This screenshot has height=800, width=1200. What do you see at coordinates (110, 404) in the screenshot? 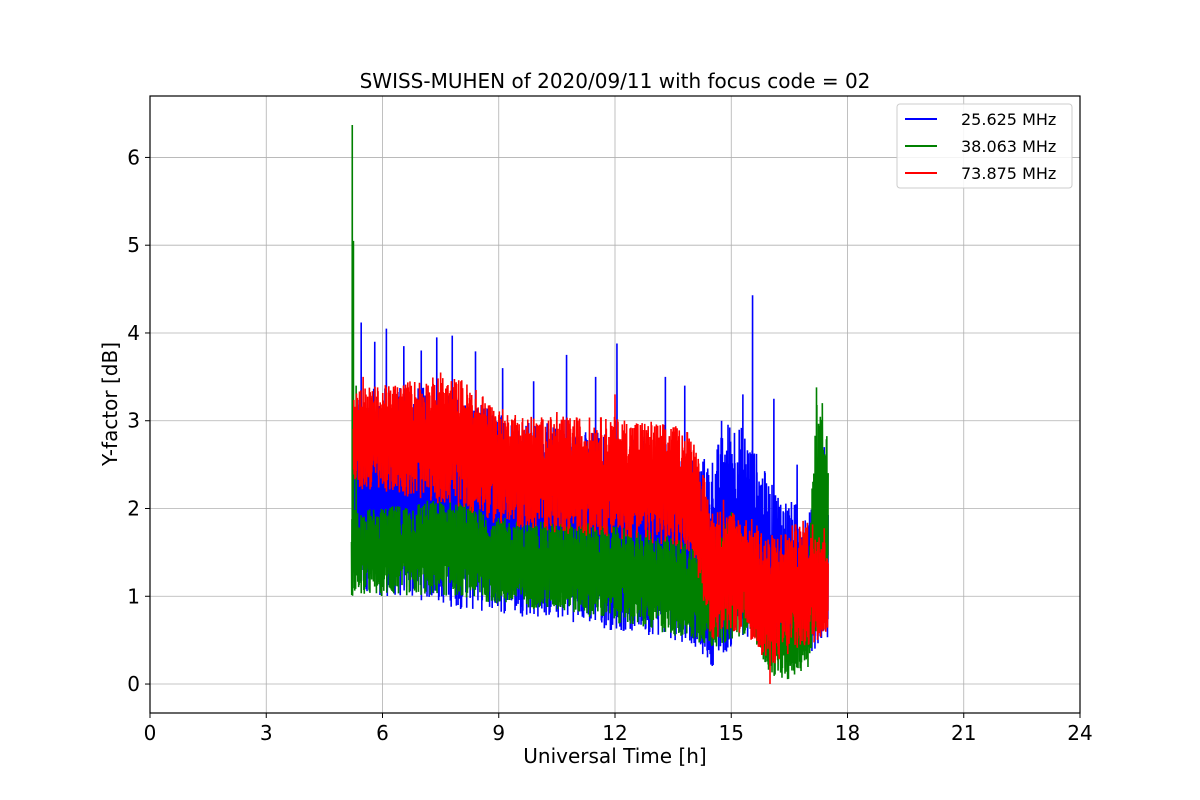
I see `y-axis-label: Y-factor [dB]` at bounding box center [110, 404].